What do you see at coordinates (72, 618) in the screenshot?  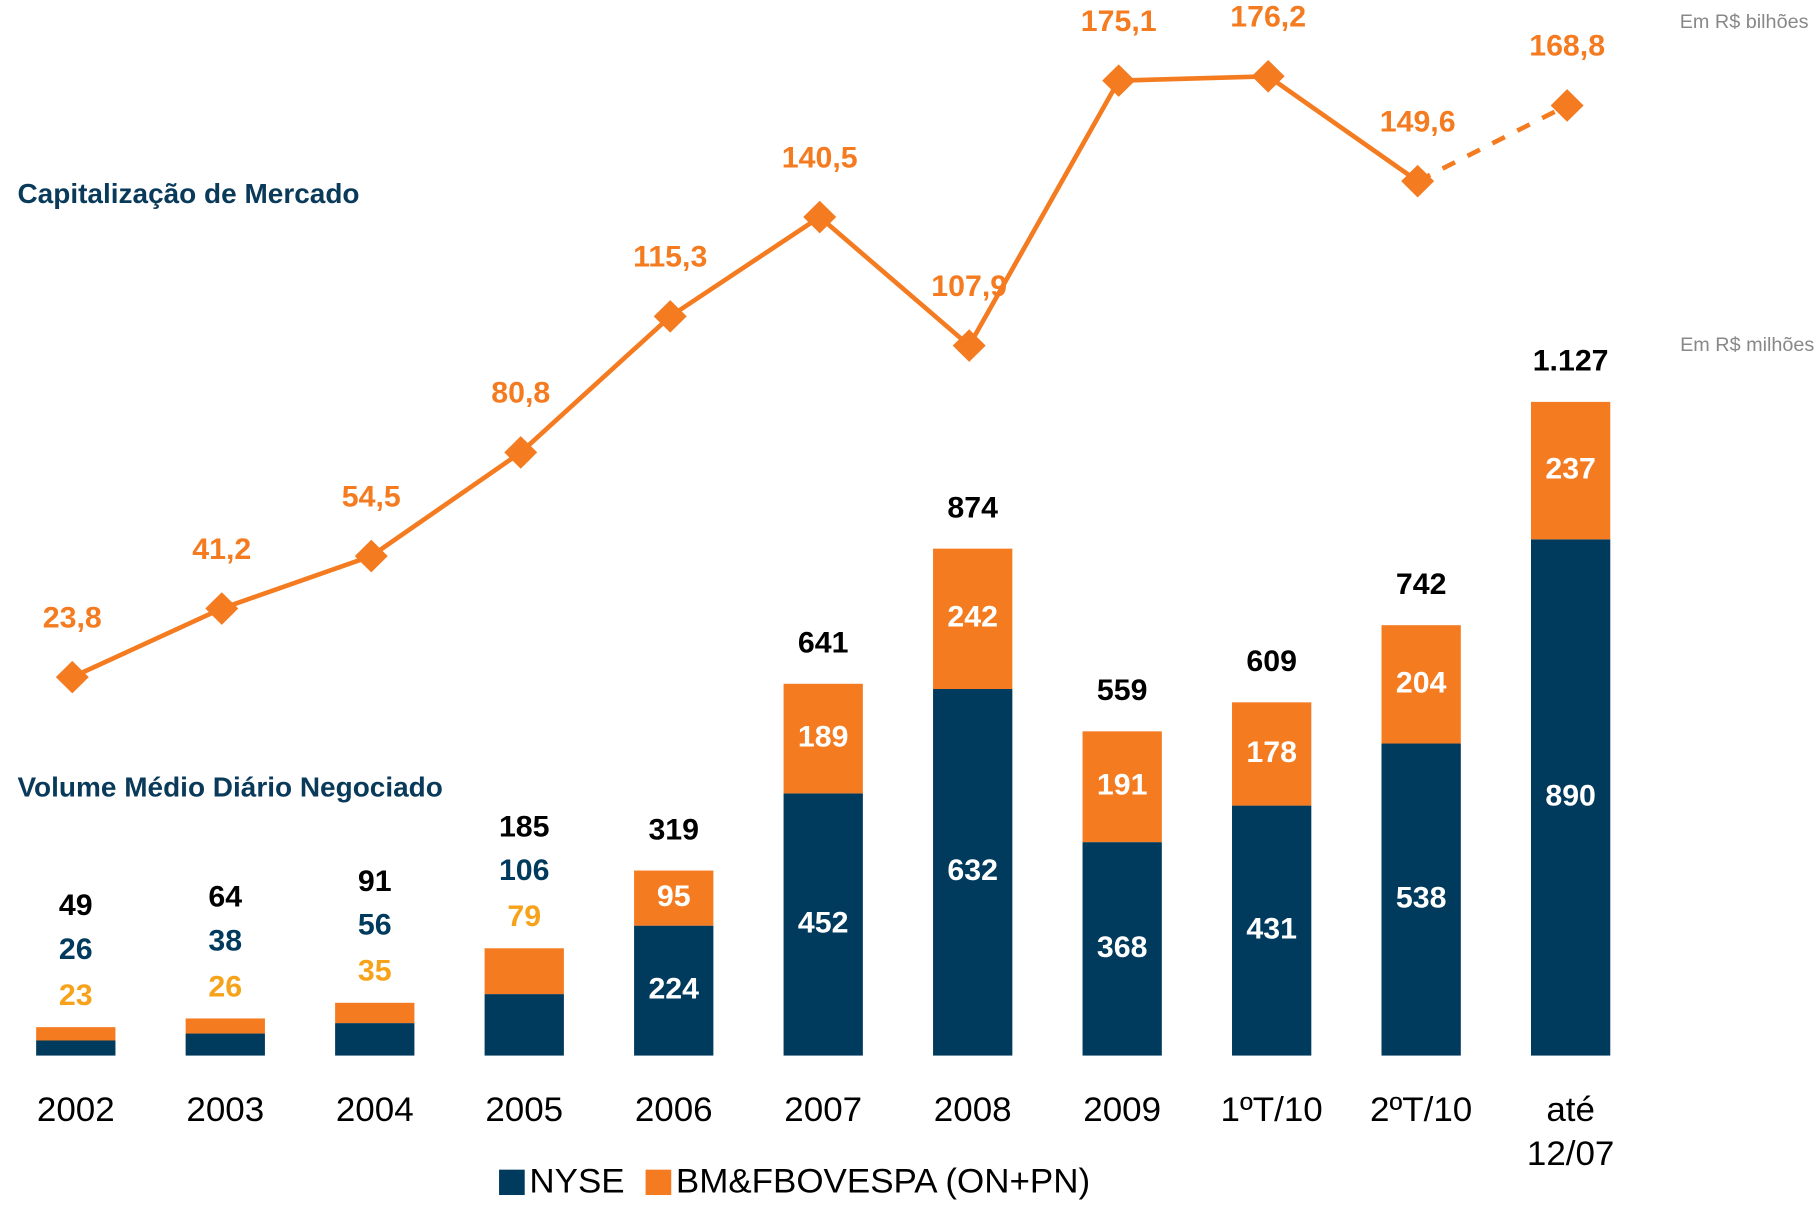 I see `data-label: 23,8` at bounding box center [72, 618].